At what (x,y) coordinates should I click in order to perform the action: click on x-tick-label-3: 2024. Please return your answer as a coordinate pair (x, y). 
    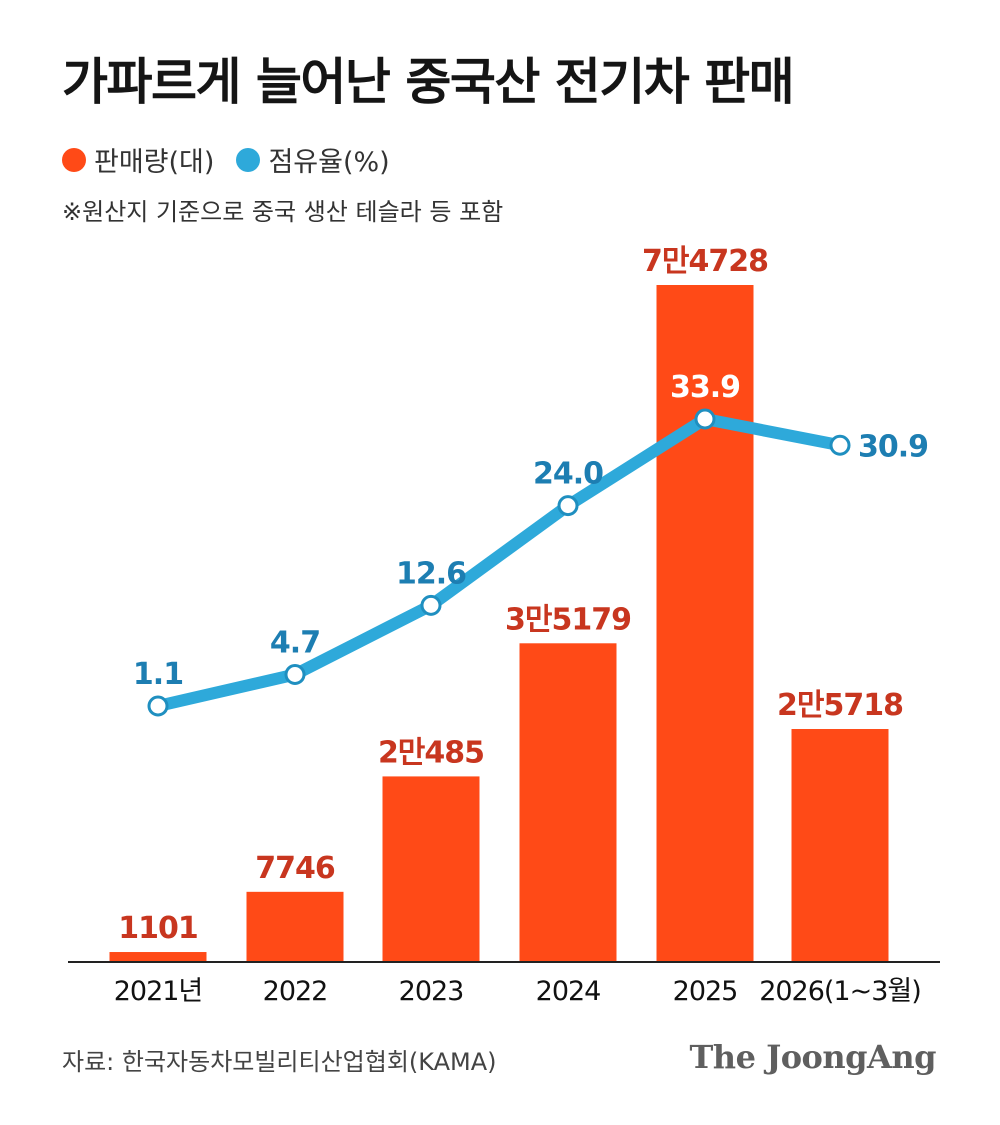
    Looking at the image, I should click on (568, 991).